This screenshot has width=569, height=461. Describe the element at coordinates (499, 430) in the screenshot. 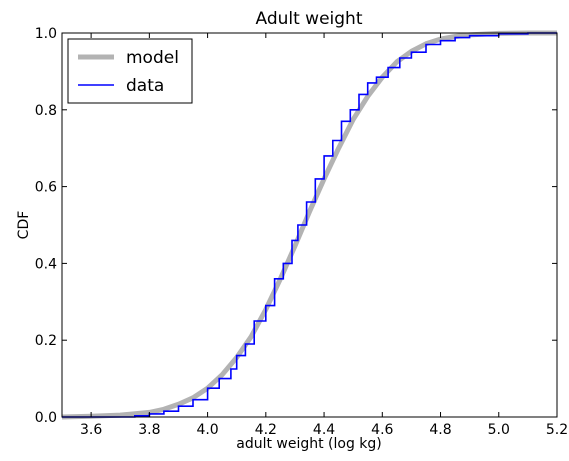

I see `x-tick-label: 5.0` at that location.